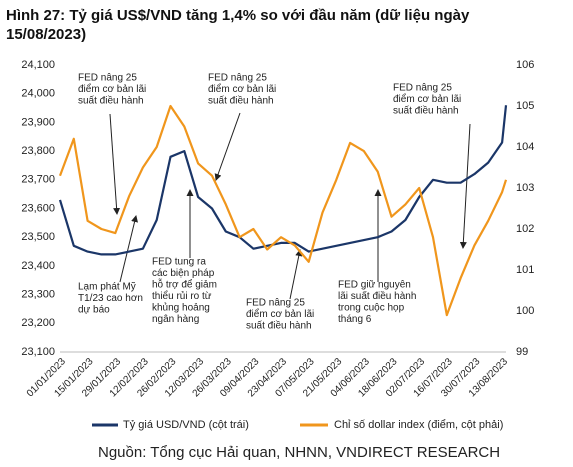 The height and width of the screenshot is (467, 573). I want to click on annotation: thiểu rủi ro từ, so click(182, 296).